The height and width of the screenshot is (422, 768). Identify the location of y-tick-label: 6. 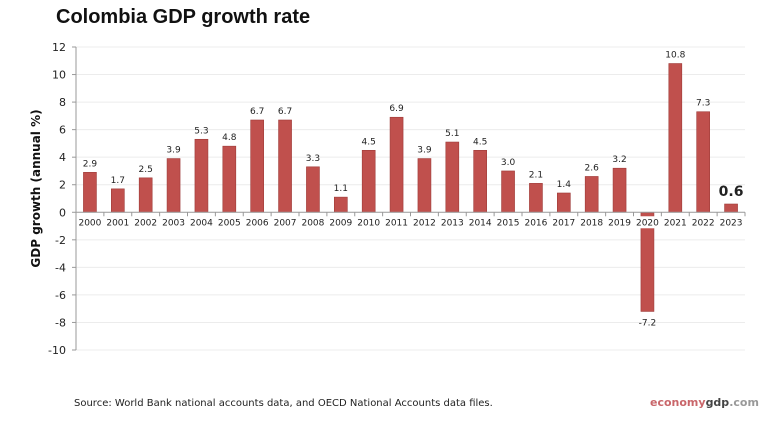
(62, 130).